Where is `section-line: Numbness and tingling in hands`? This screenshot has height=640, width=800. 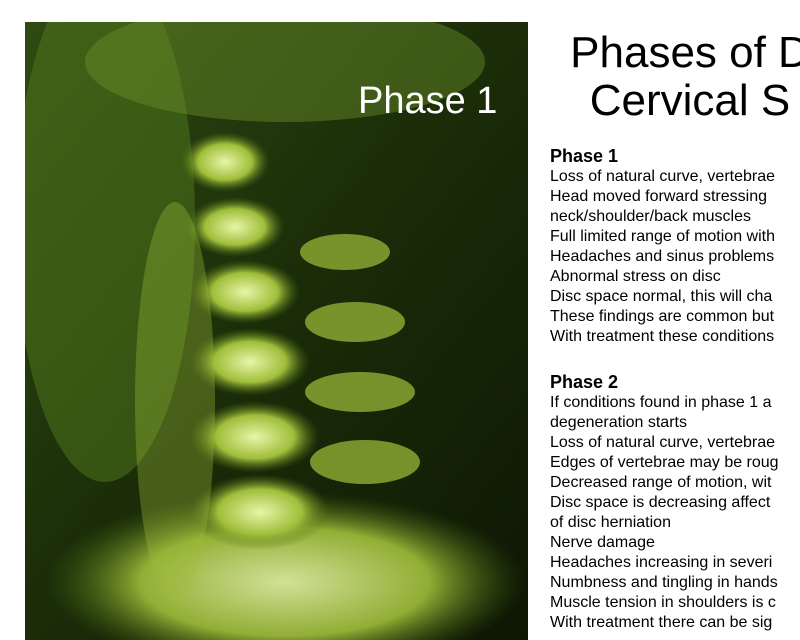
section-line: Numbness and tingling in hands is located at coordinates (664, 582).